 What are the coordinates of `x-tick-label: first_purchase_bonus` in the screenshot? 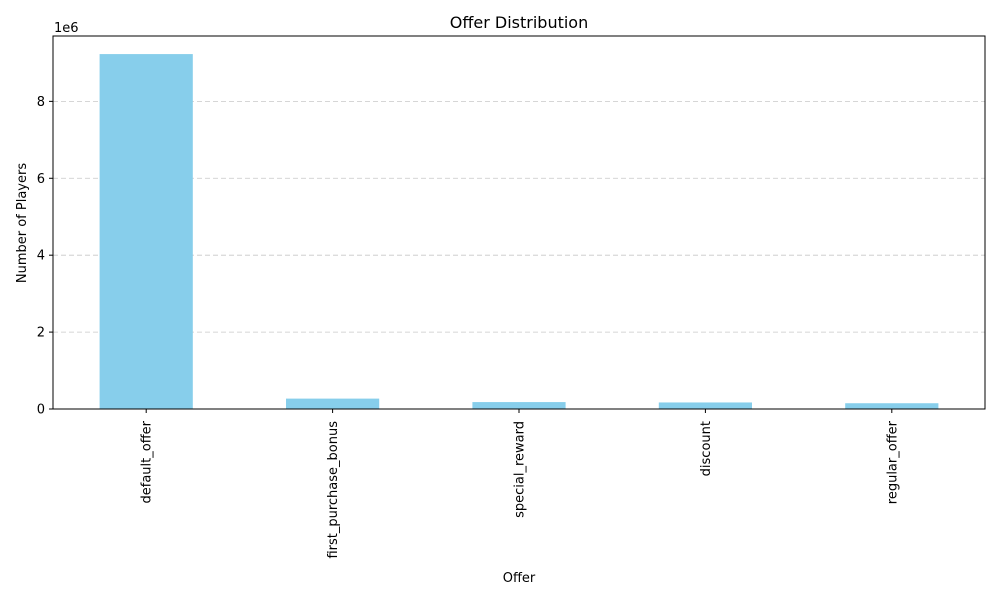 It's located at (333, 490).